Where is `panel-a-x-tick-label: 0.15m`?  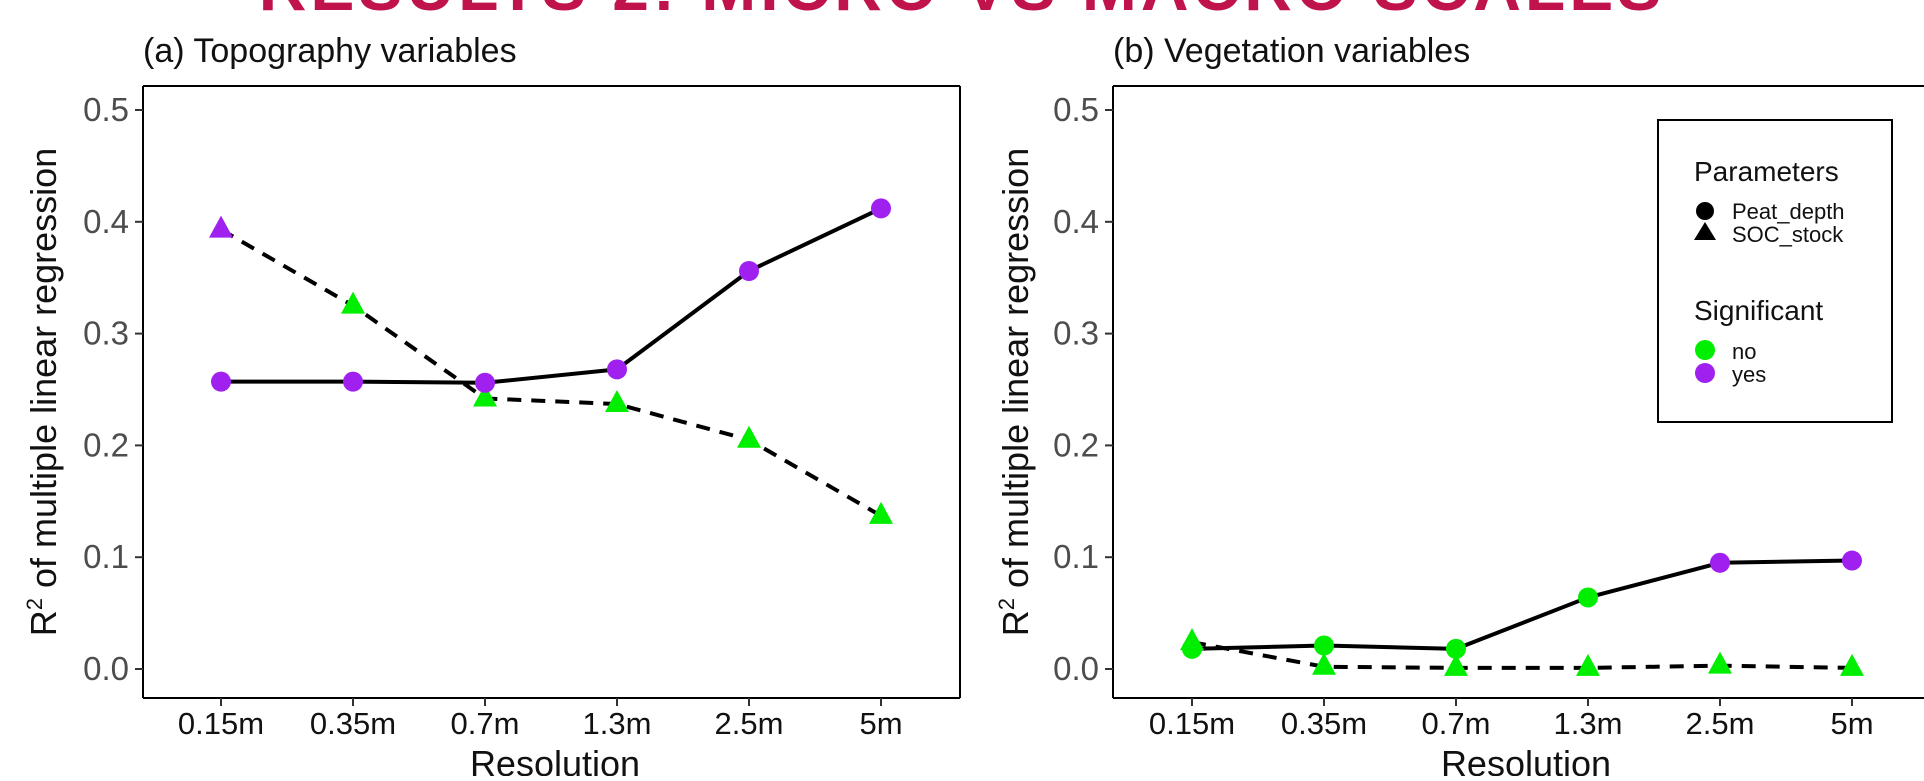 panel-a-x-tick-label: 0.15m is located at coordinates (221, 723).